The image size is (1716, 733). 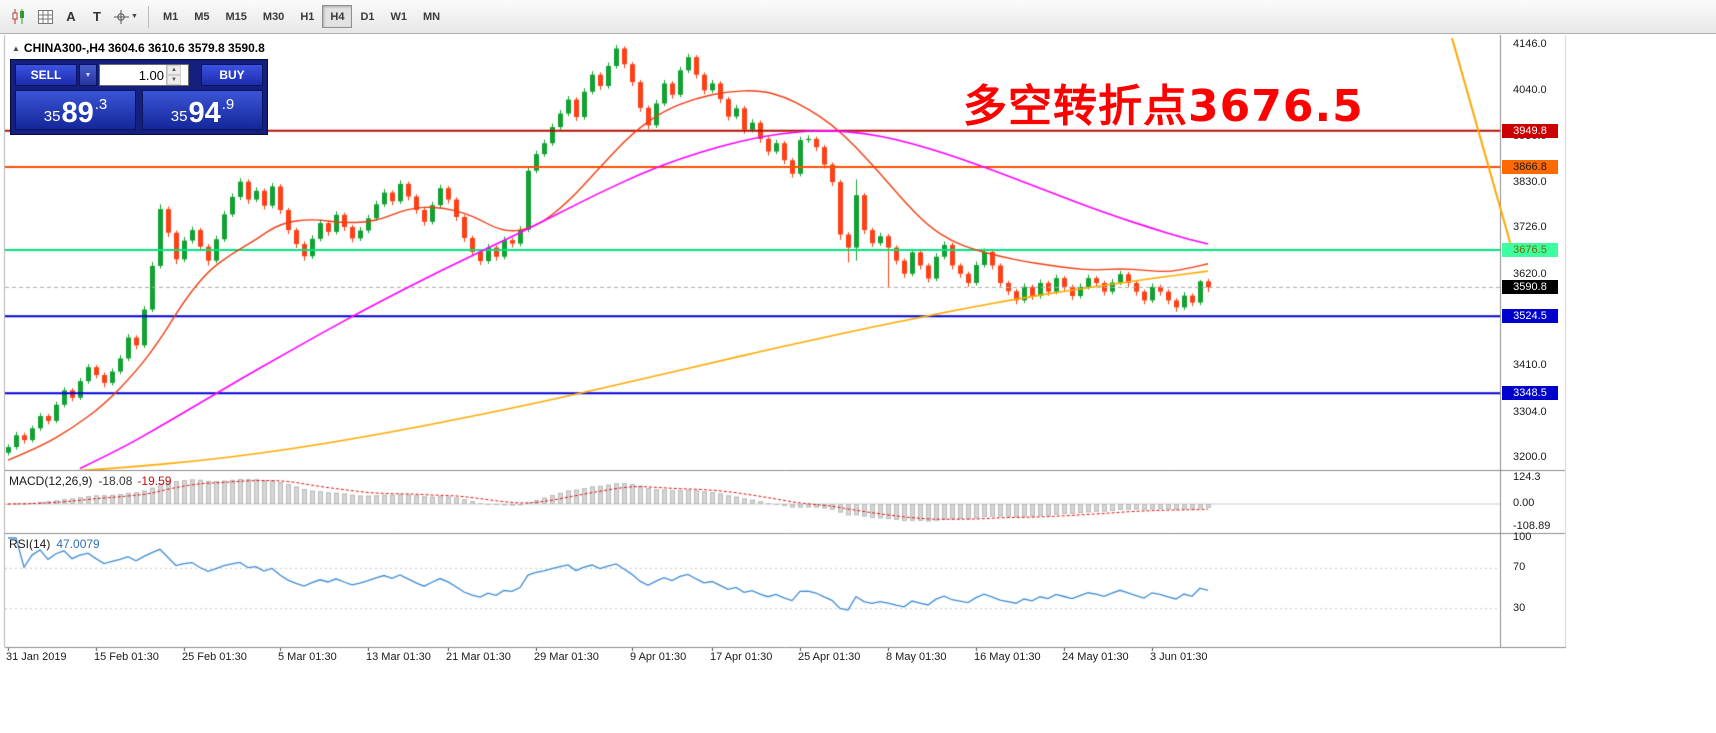 I want to click on x-axis-date-label: 17 Apr 01:30, so click(x=741, y=657).